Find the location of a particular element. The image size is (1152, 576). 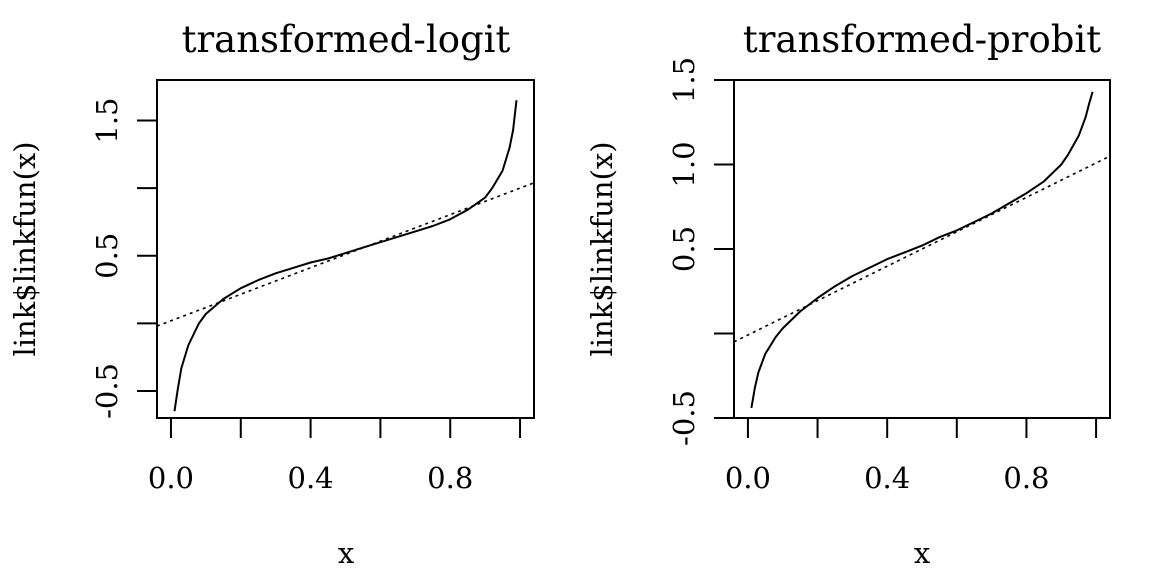

y-tick-label: 1.0 is located at coordinates (684, 164).